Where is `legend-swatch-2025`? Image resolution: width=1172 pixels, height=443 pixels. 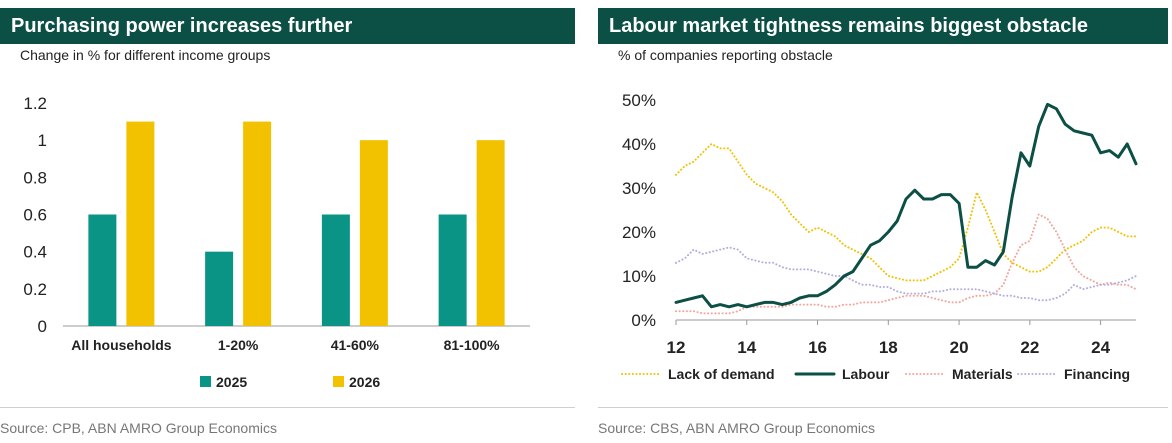
legend-swatch-2025 is located at coordinates (205, 381).